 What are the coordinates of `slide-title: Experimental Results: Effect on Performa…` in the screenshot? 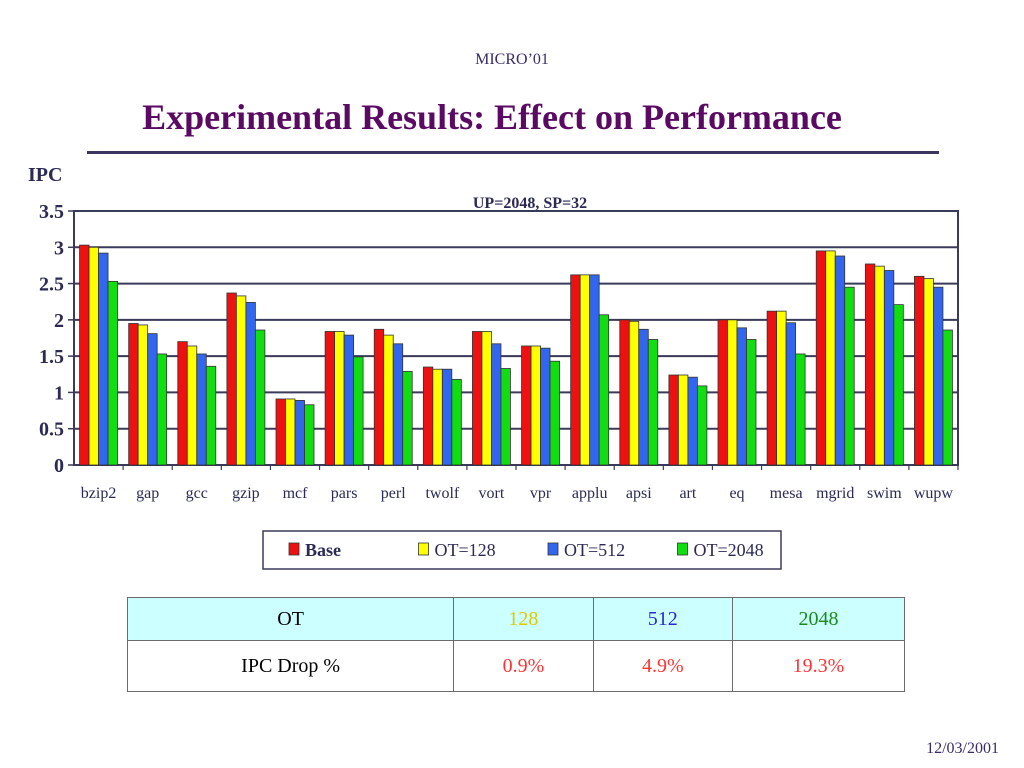 It's located at (492, 117).